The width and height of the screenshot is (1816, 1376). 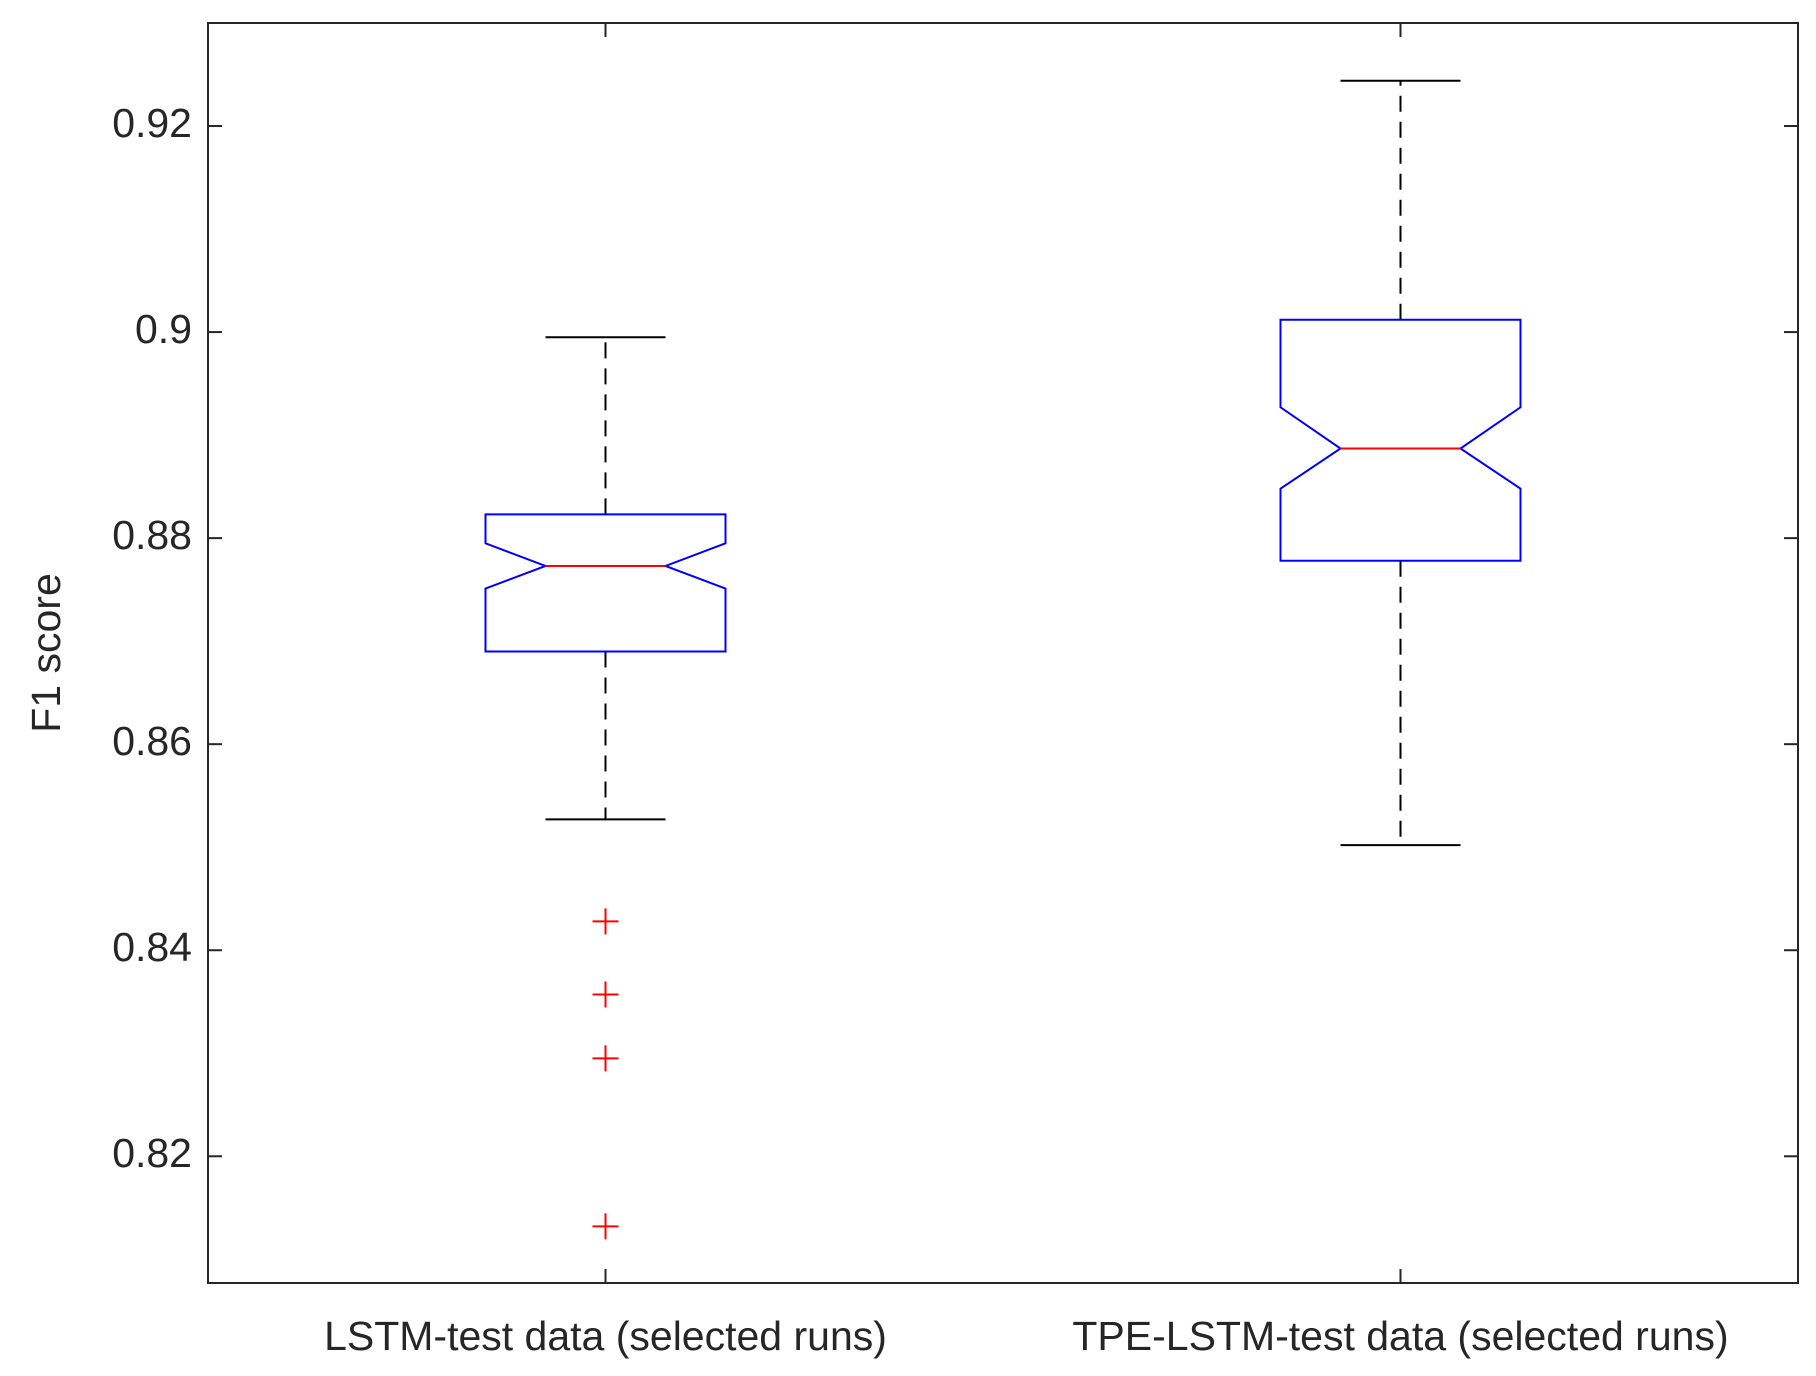 What do you see at coordinates (152, 123) in the screenshot?
I see `y-tick-label: 0.92` at bounding box center [152, 123].